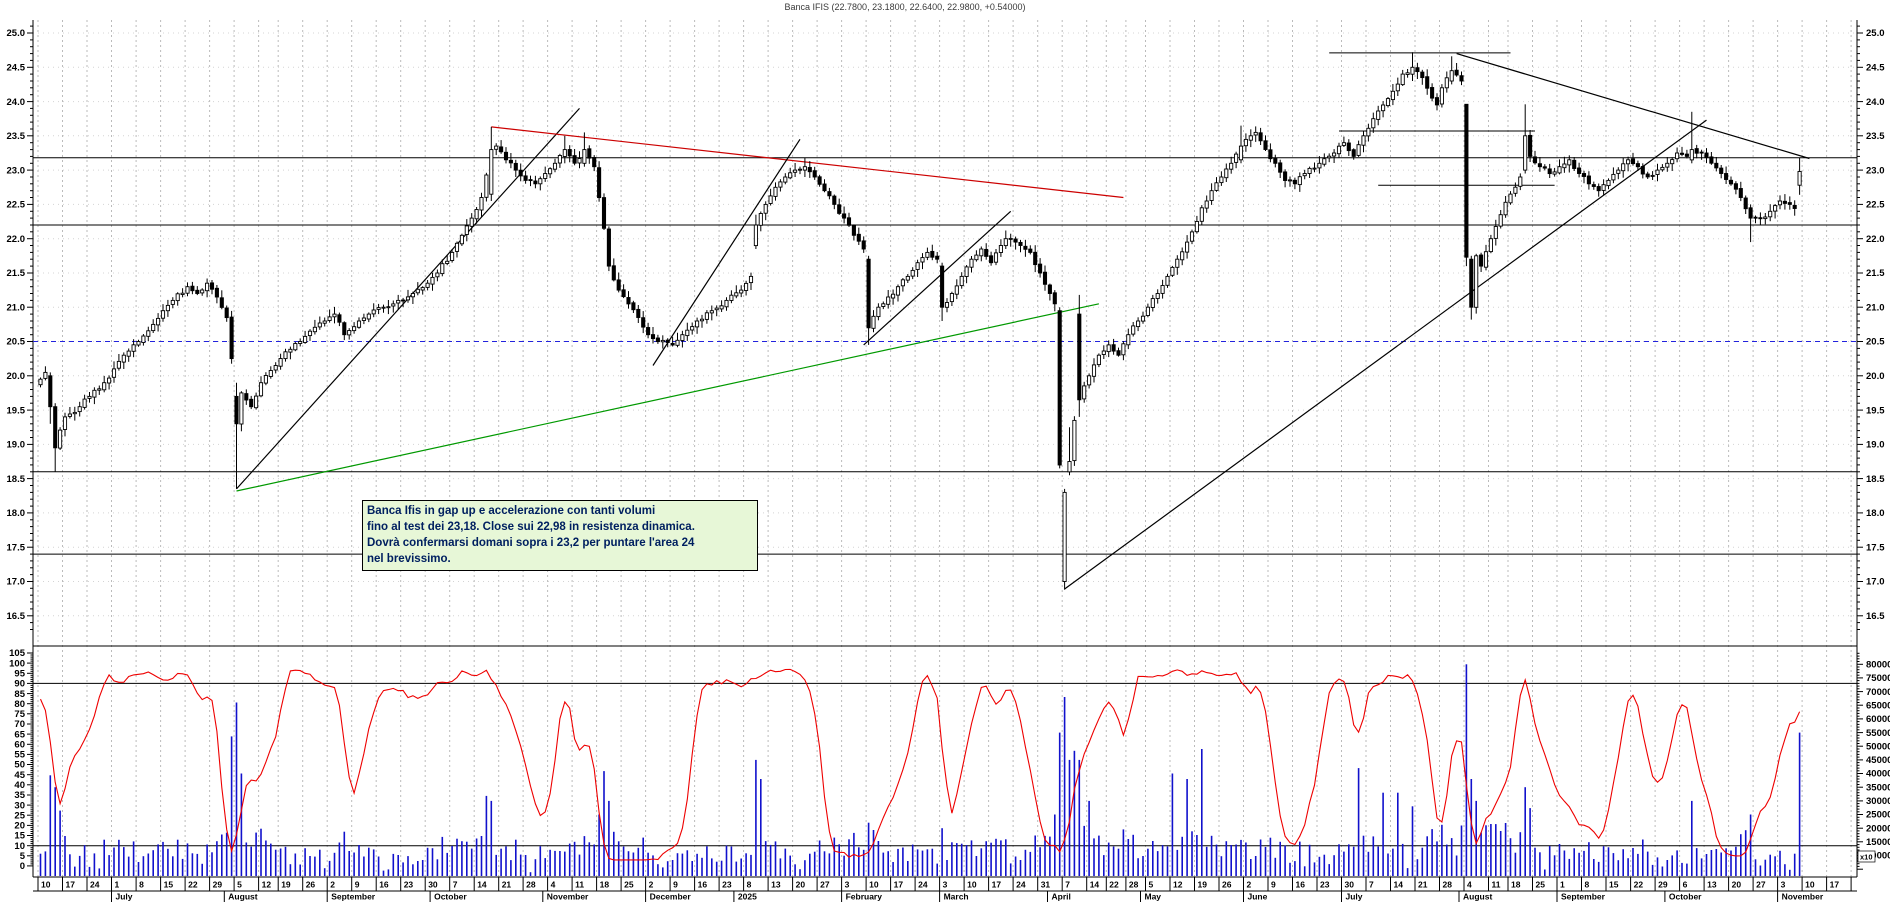  I want to click on svg-text: April, so click(1061, 897).